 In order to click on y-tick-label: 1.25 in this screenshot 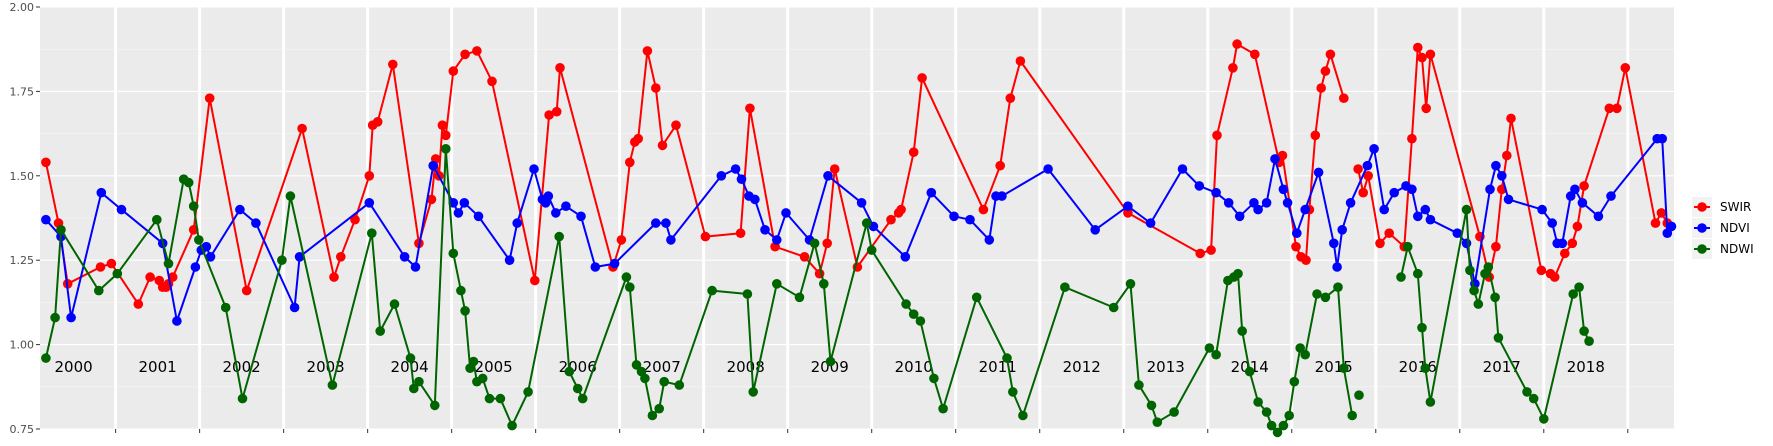, I will do `click(22, 260)`.